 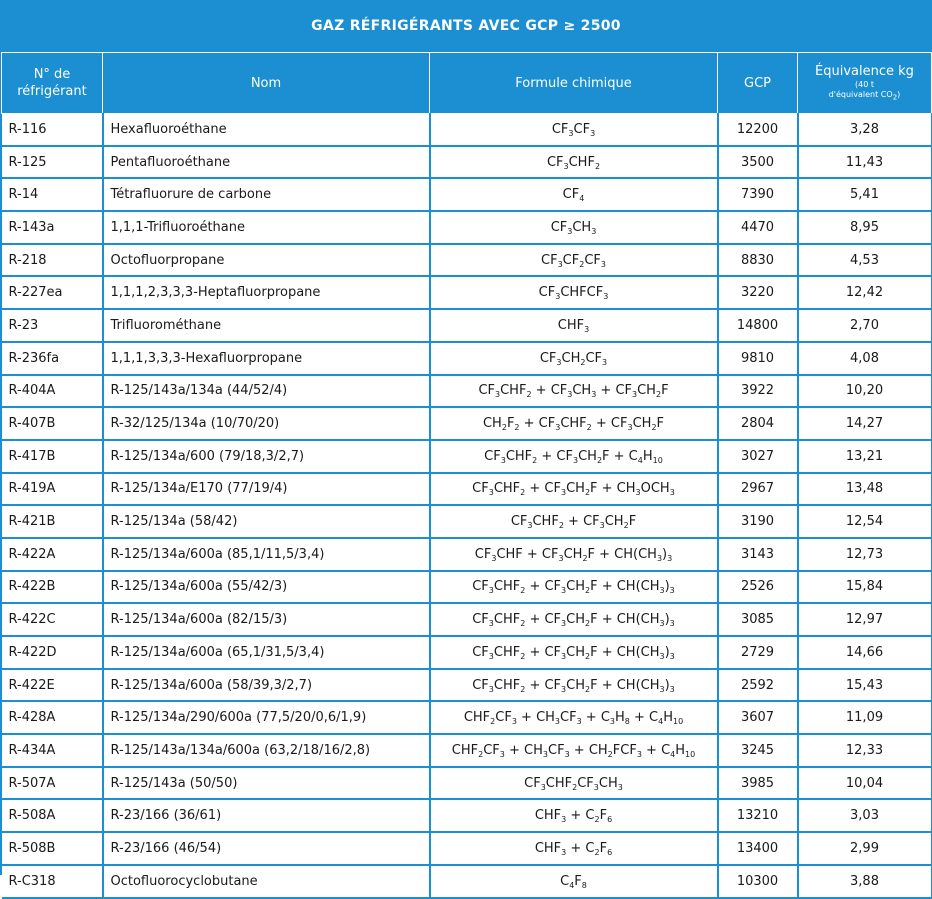 What do you see at coordinates (574, 456) in the screenshot?
I see `cell-formula: CF3CHF2 + CF3CH2F + C4H10` at bounding box center [574, 456].